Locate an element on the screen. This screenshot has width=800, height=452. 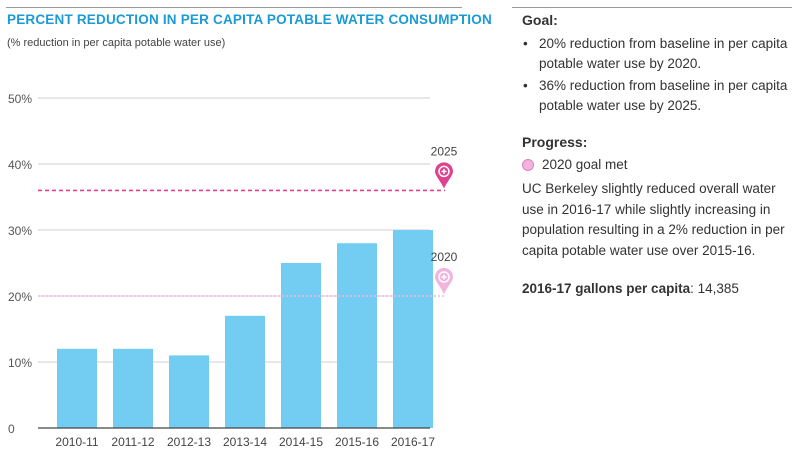
per-capita-stat: 2016-17 gallons per capita: 14,385 is located at coordinates (630, 288).